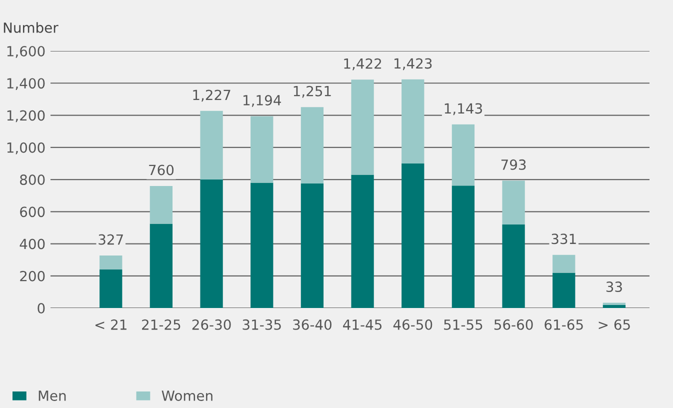  I want to click on total-label: 33, so click(614, 287).